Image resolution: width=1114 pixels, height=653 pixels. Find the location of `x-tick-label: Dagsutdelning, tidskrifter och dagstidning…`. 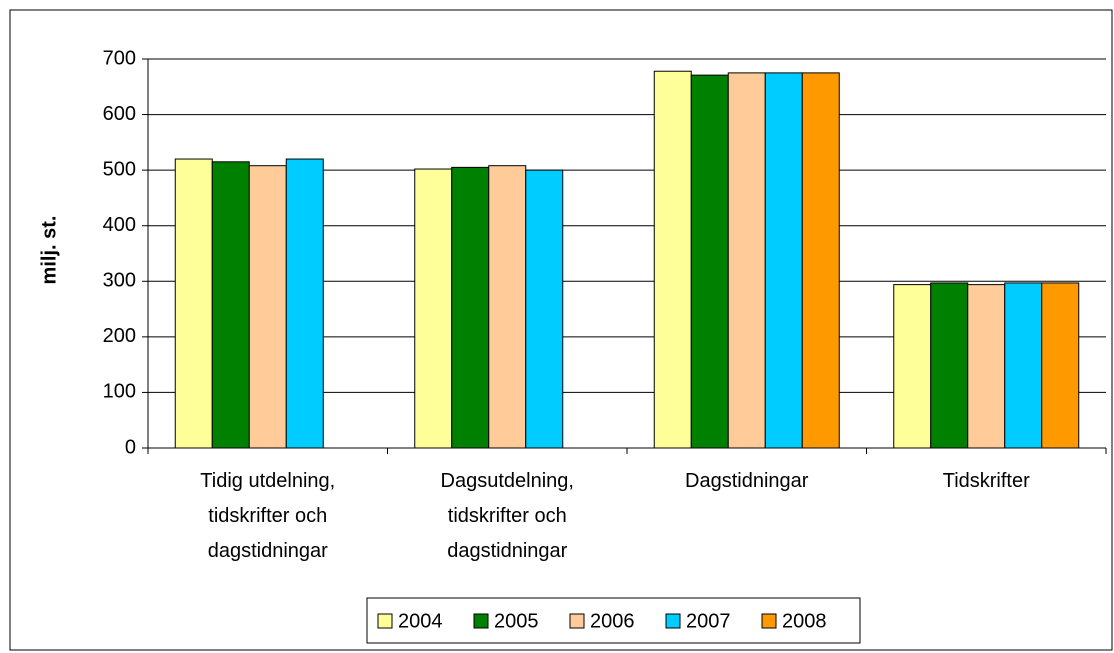

x-tick-label: Dagsutdelning, tidskrifter och dagstidning… is located at coordinates (507, 516).